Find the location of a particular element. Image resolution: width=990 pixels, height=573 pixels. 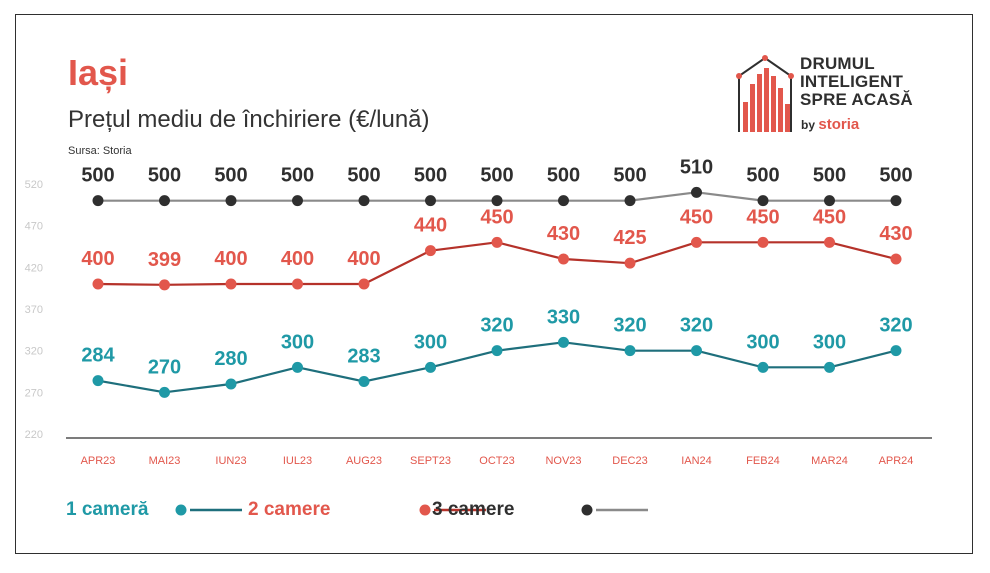

logo-byline: by storia is located at coordinates (830, 124).